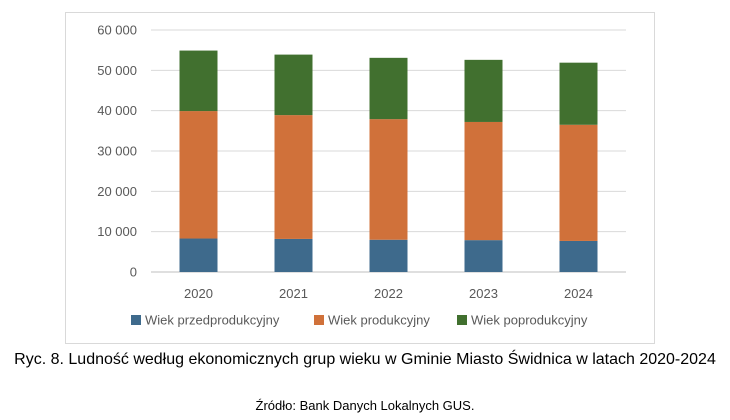 This screenshot has height=420, width=730. I want to click on x-tick-label: 2020, so click(198, 293).